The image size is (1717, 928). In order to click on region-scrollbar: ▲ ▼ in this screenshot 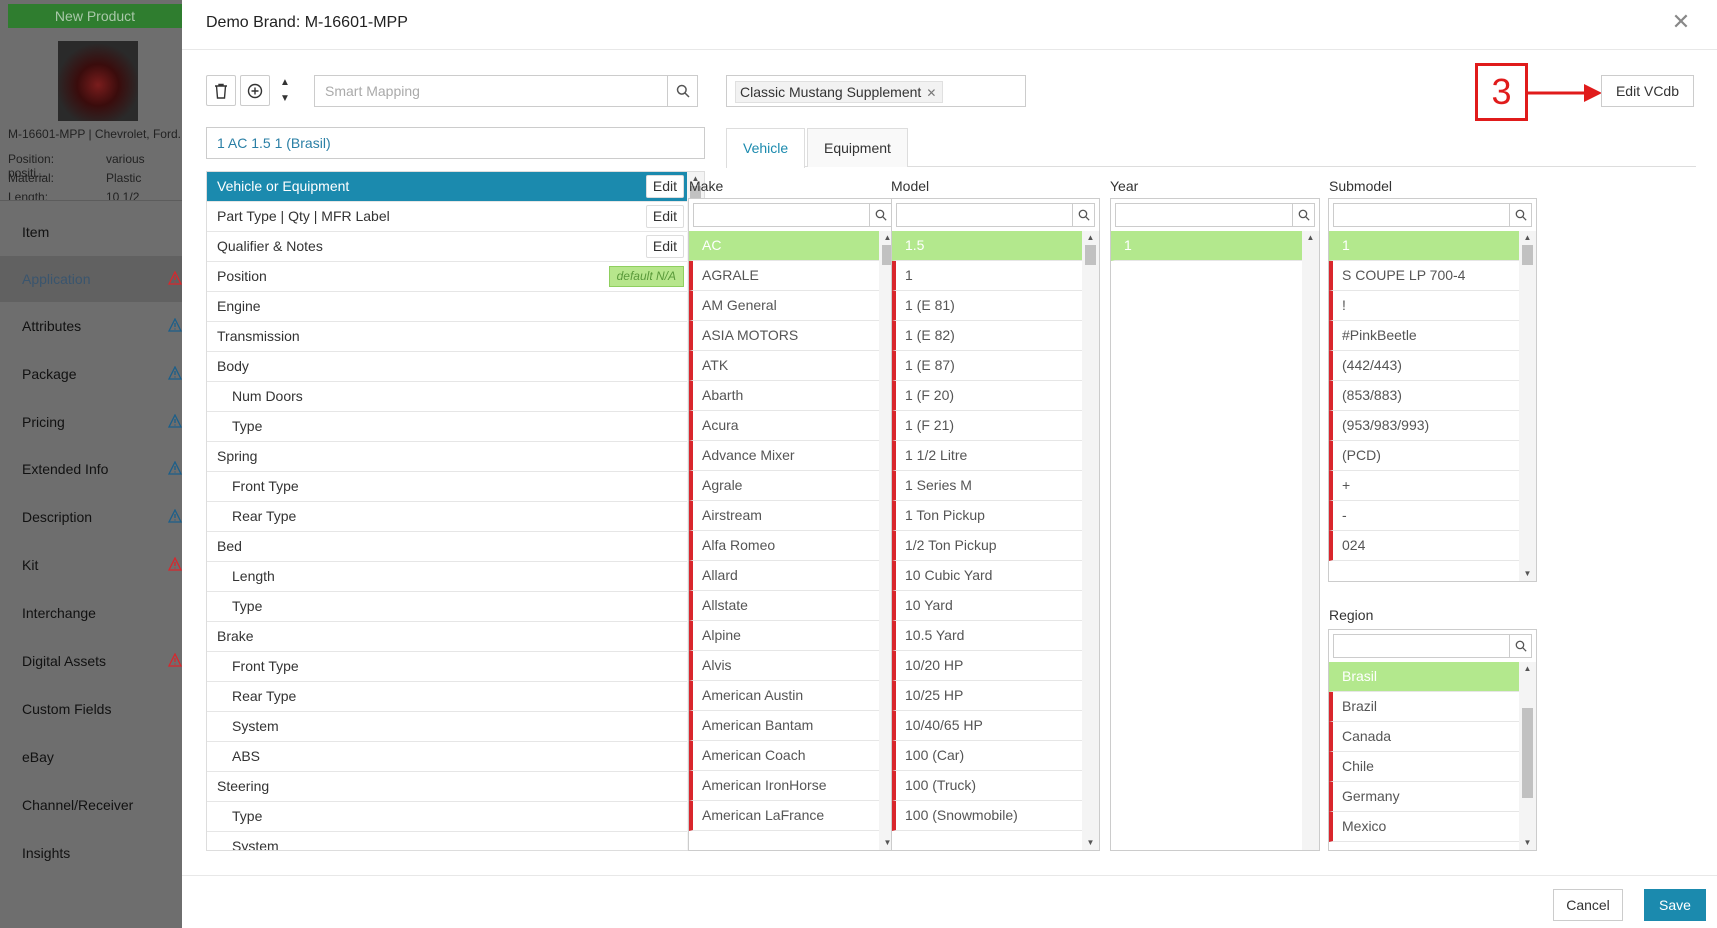, I will do `click(1527, 756)`.